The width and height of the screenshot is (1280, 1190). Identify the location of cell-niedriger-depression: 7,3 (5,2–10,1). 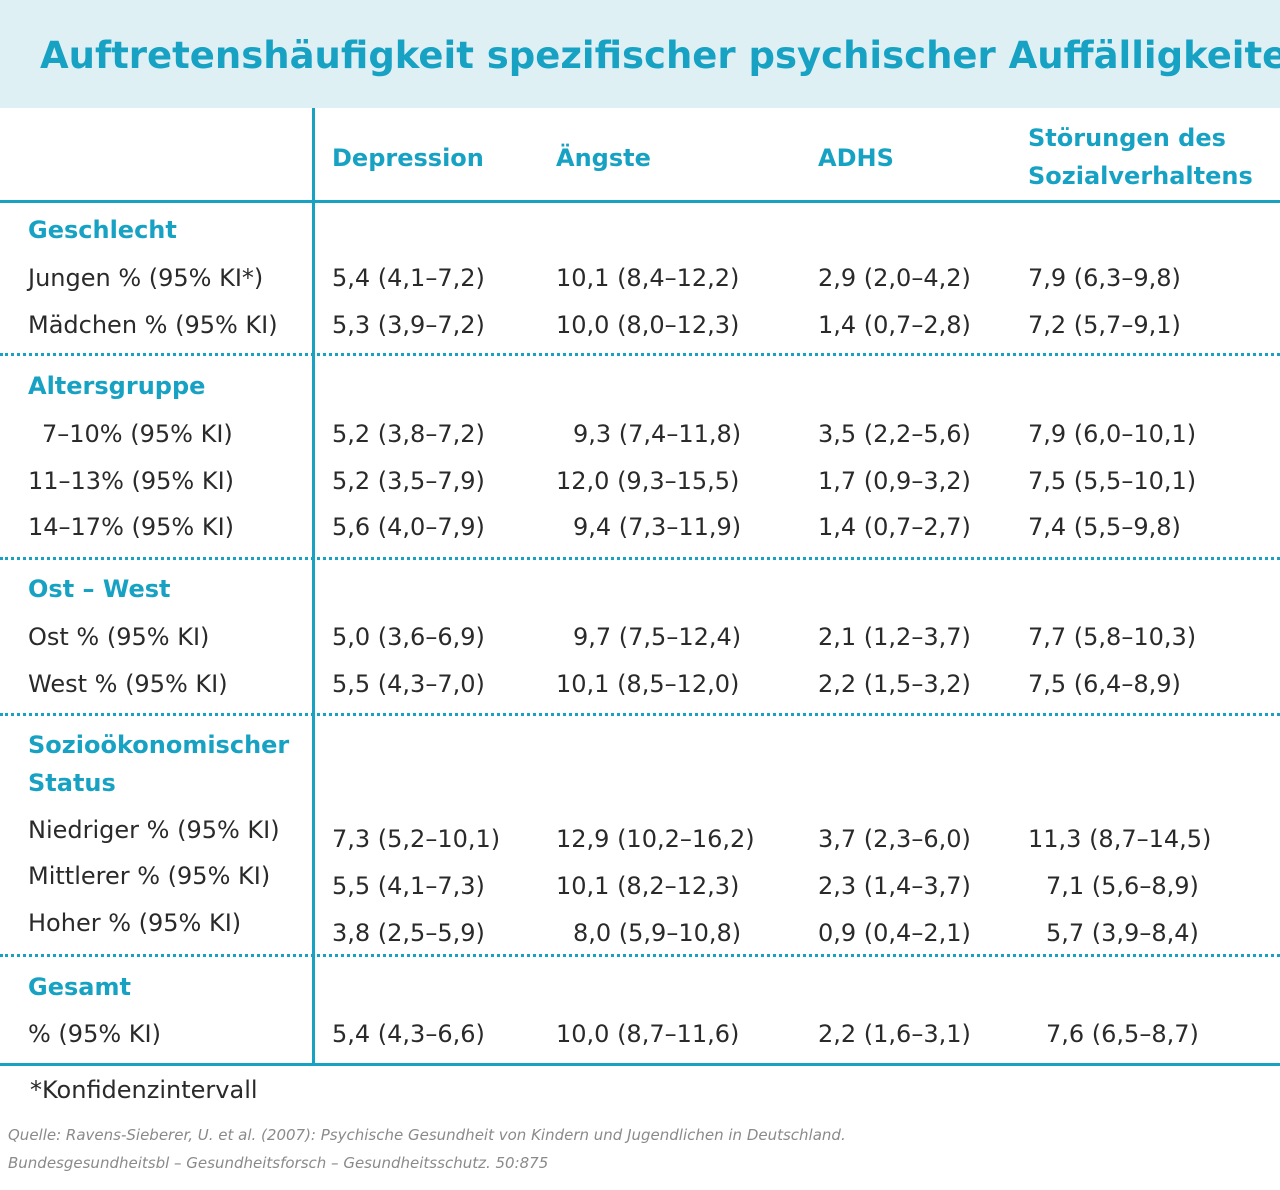
(416, 839).